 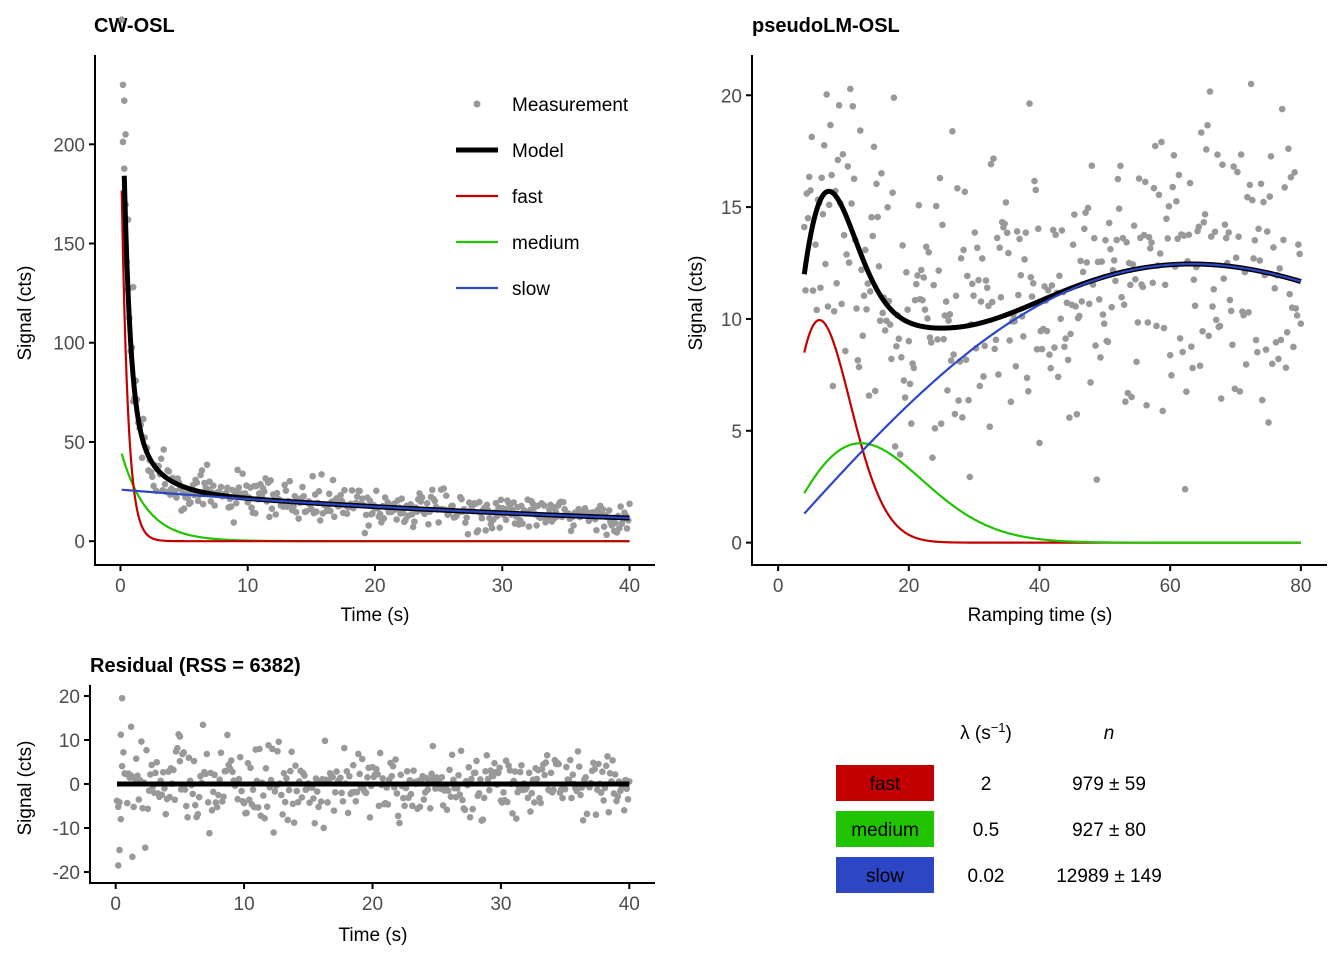 What do you see at coordinates (373, 781) in the screenshot?
I see `residual-points` at bounding box center [373, 781].